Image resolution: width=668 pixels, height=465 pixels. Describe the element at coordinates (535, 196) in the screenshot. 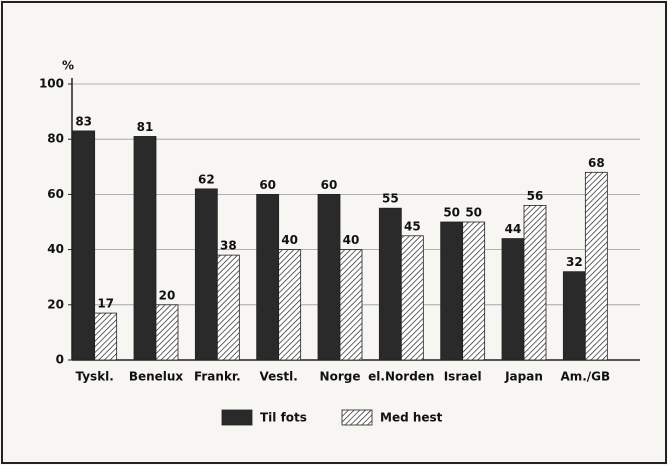

I see `value-label: 56` at that location.